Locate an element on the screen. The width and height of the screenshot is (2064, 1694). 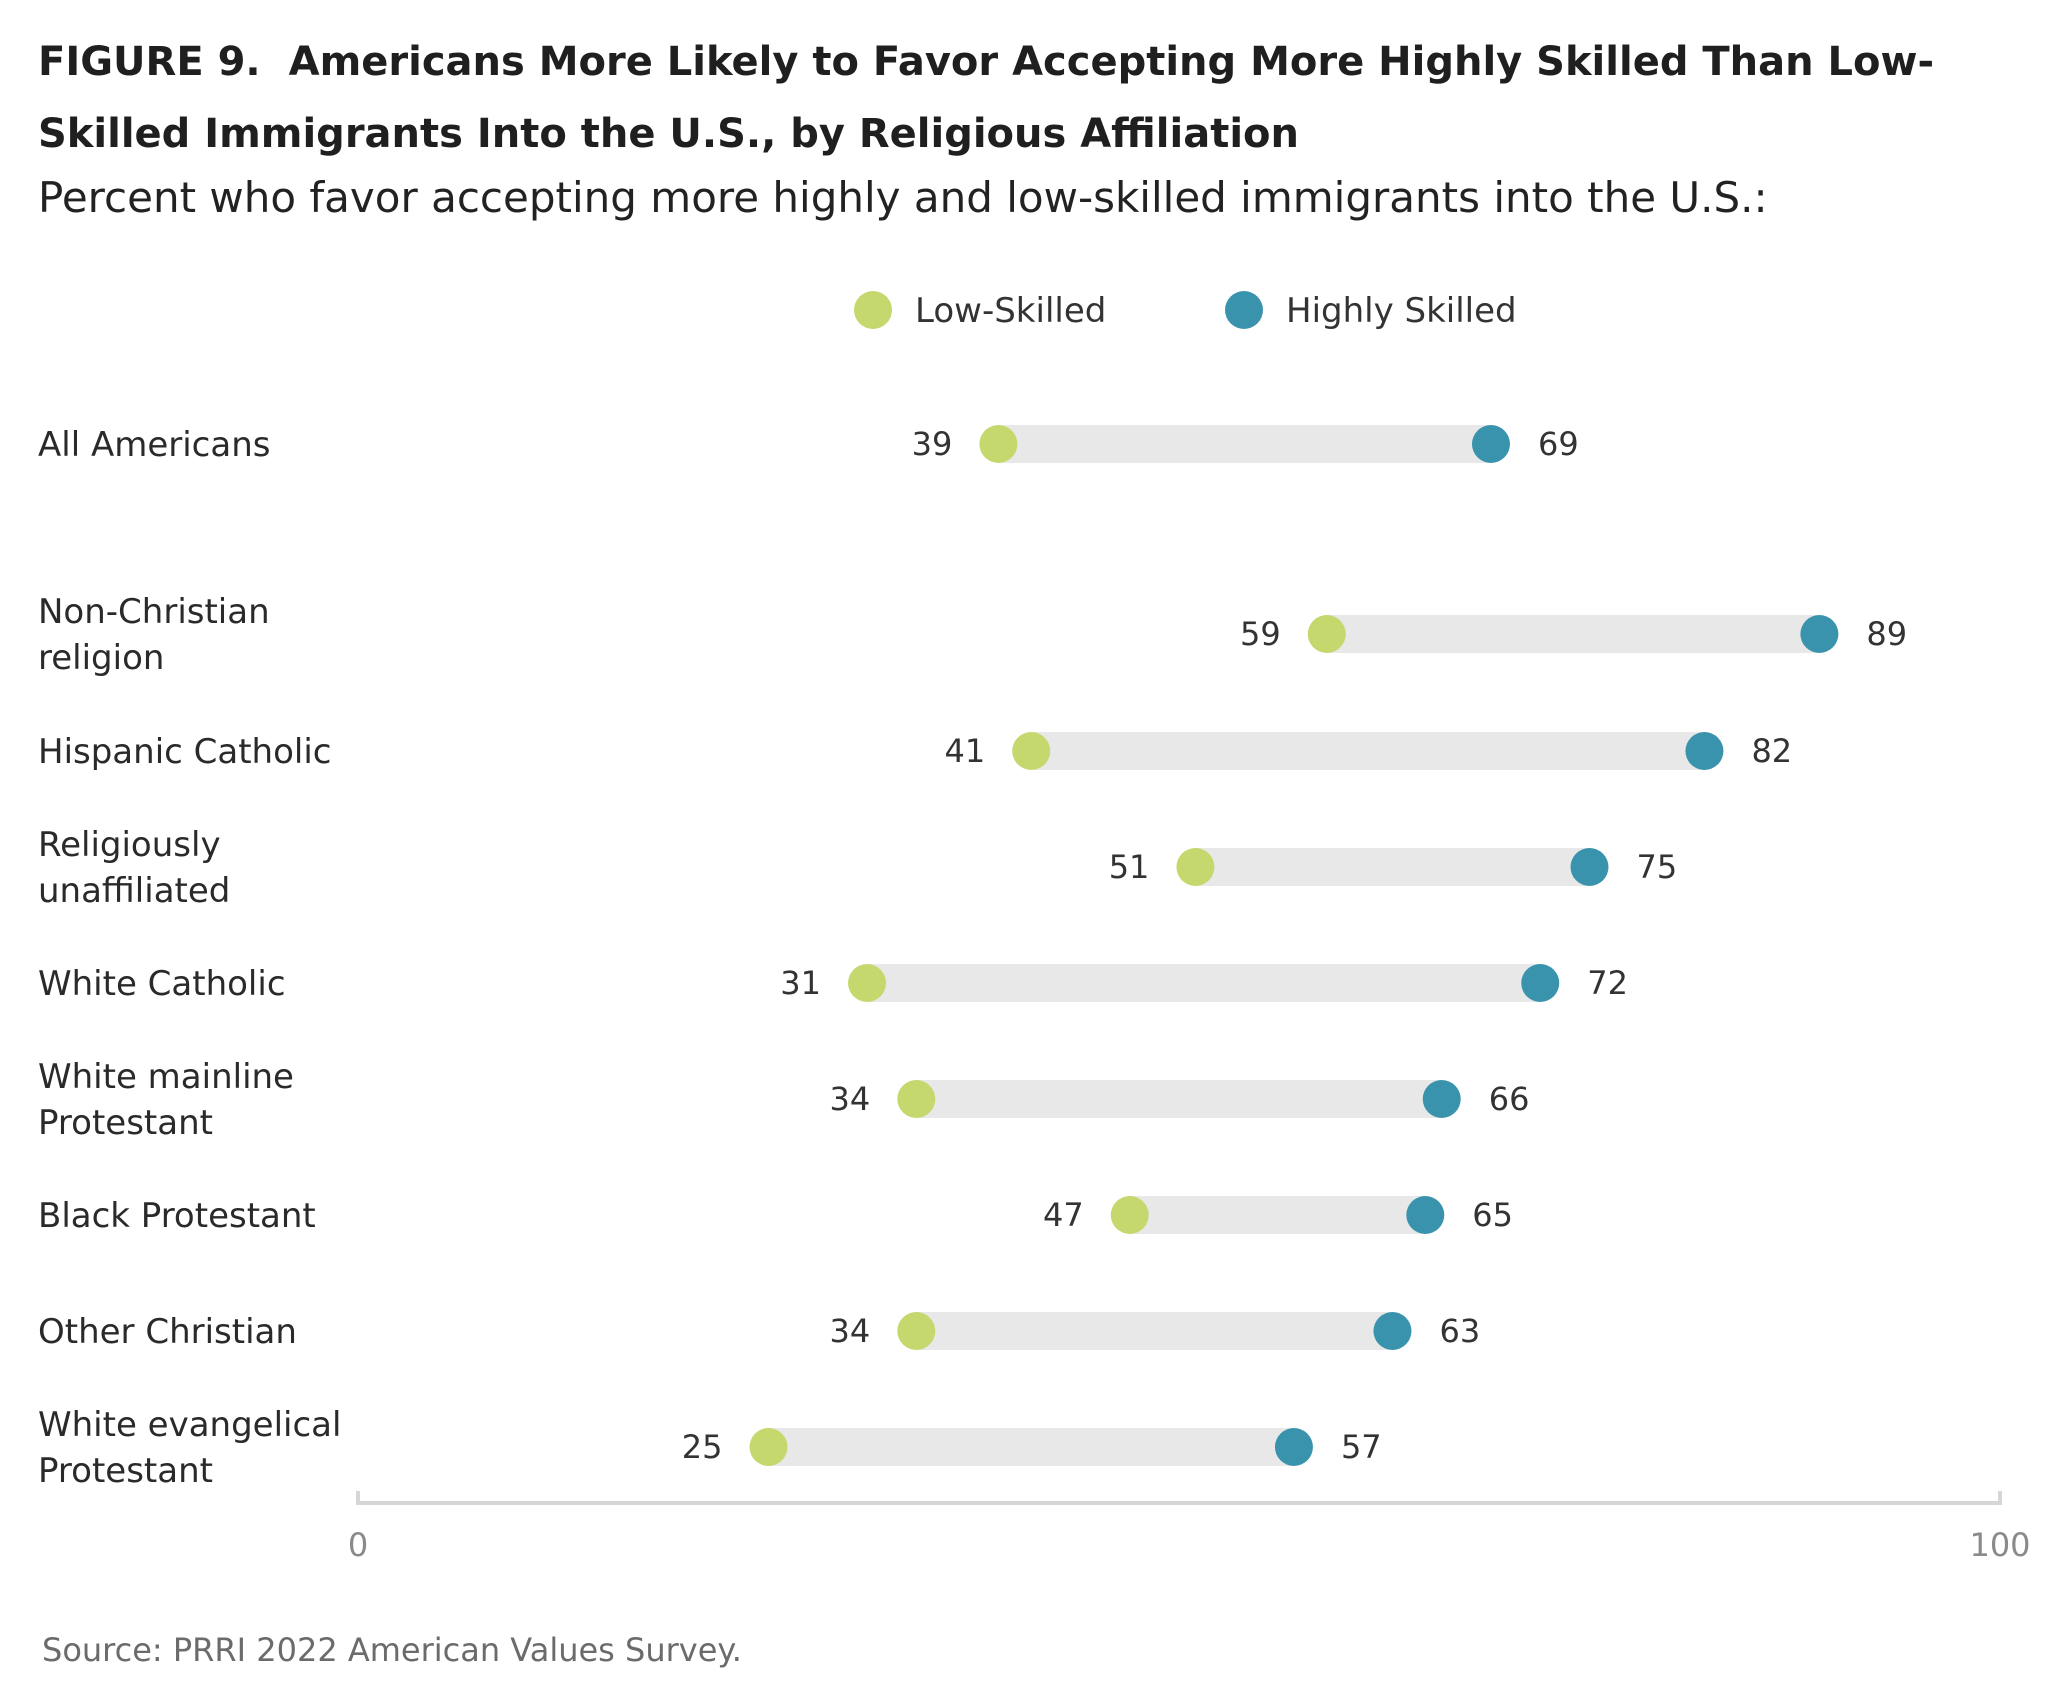
category-label: Religiously unaffiliated is located at coordinates (134, 868).